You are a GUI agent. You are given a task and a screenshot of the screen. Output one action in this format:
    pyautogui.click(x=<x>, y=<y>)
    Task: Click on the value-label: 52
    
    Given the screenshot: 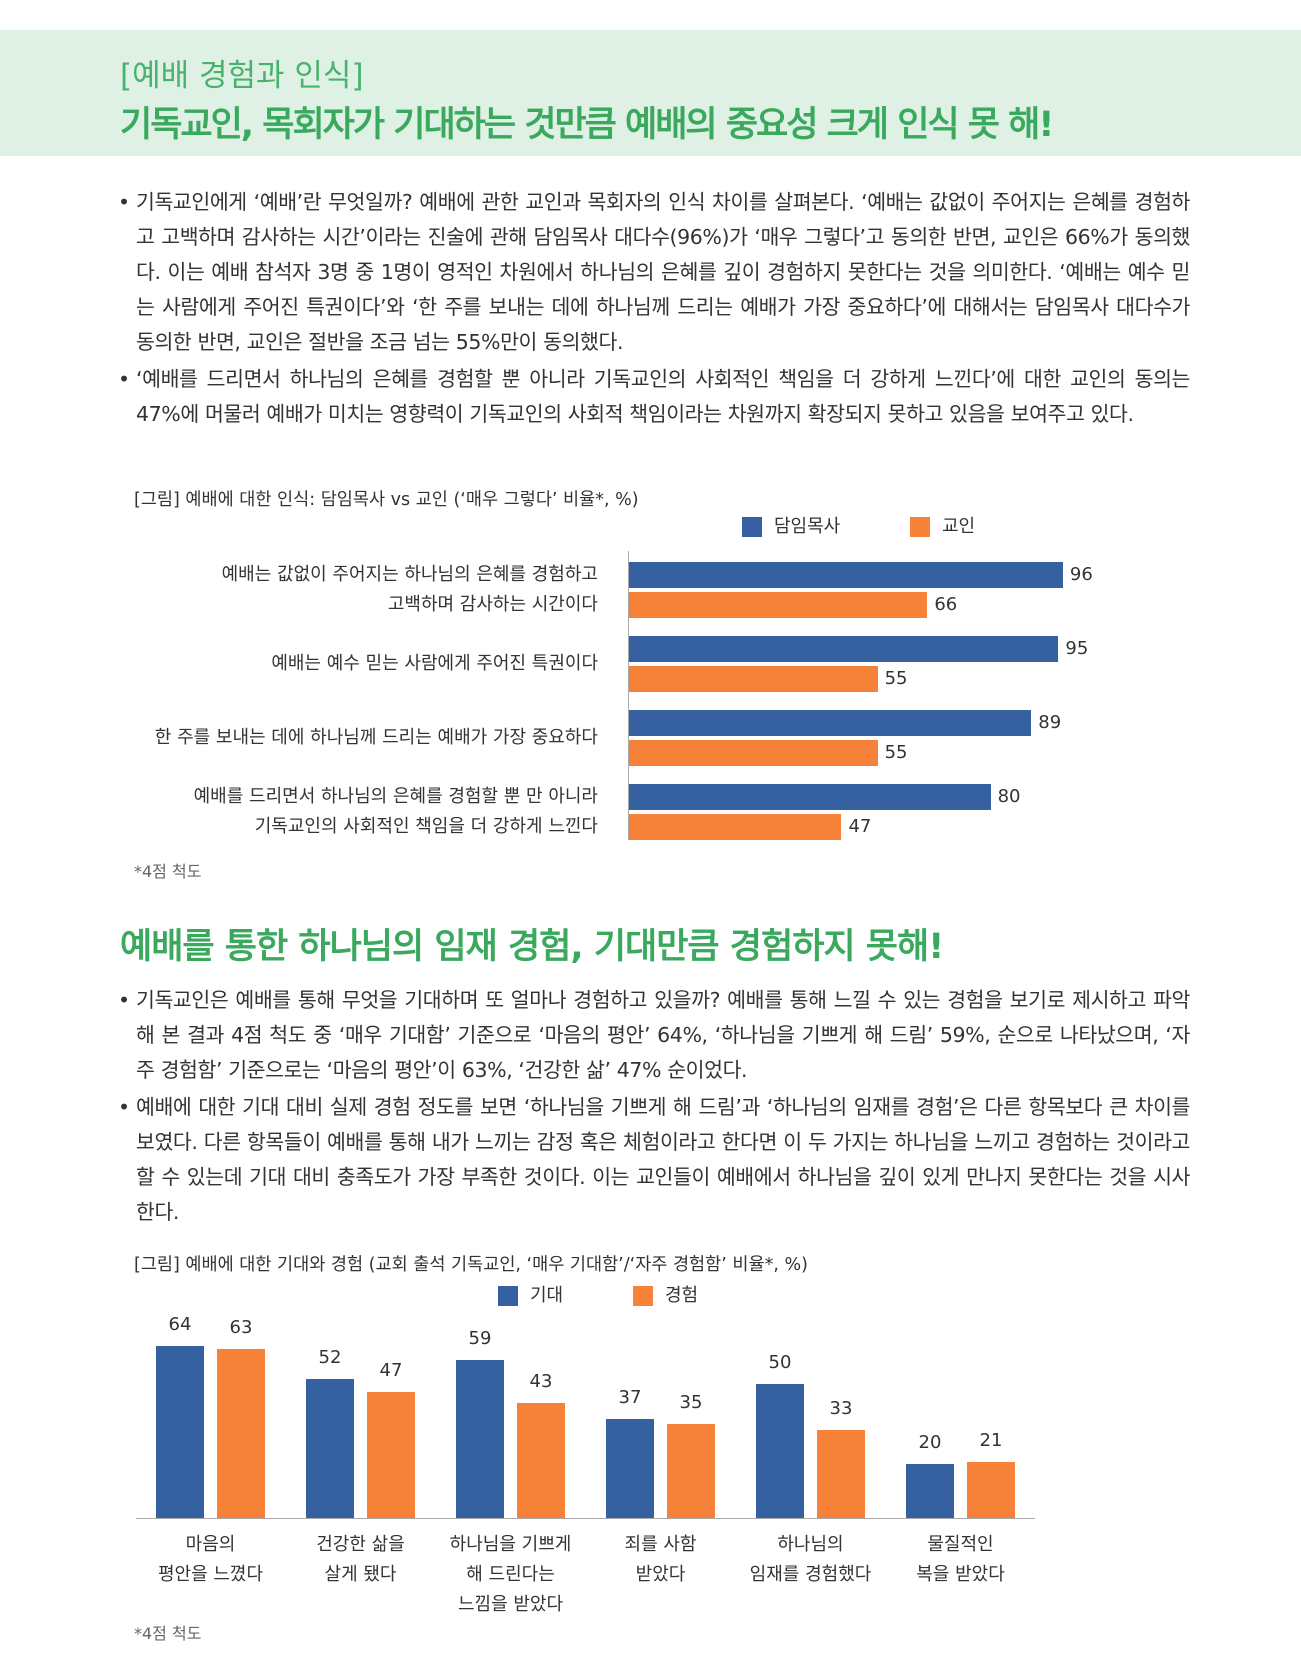 What is the action you would take?
    pyautogui.click(x=330, y=1357)
    